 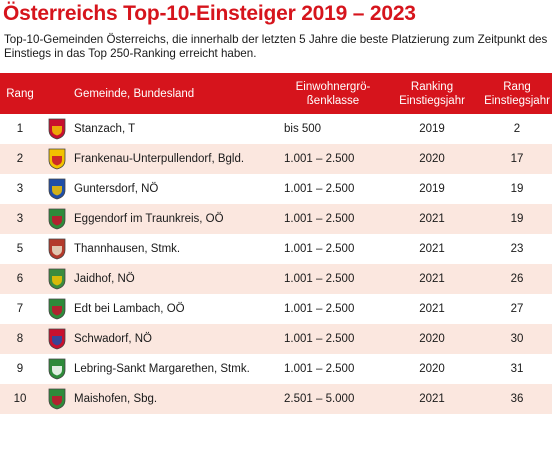 What do you see at coordinates (276, 399) in the screenshot?
I see `table-row: 10 Maishofen, Sbg. 2.501 – 5.000 2021 36` at bounding box center [276, 399].